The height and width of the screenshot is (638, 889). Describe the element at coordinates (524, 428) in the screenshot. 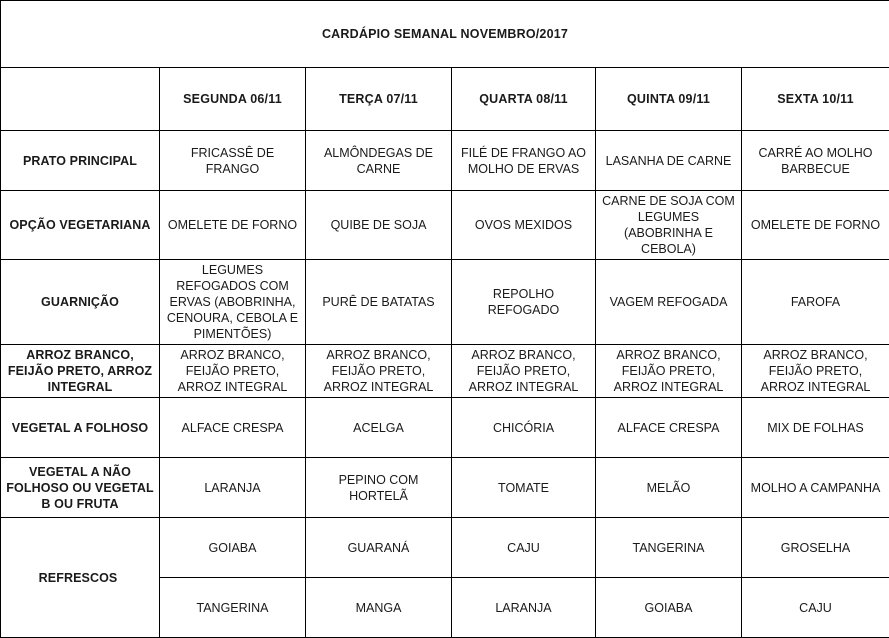

I see `cell-folhoso-quarta: CHICÓRIA` at that location.